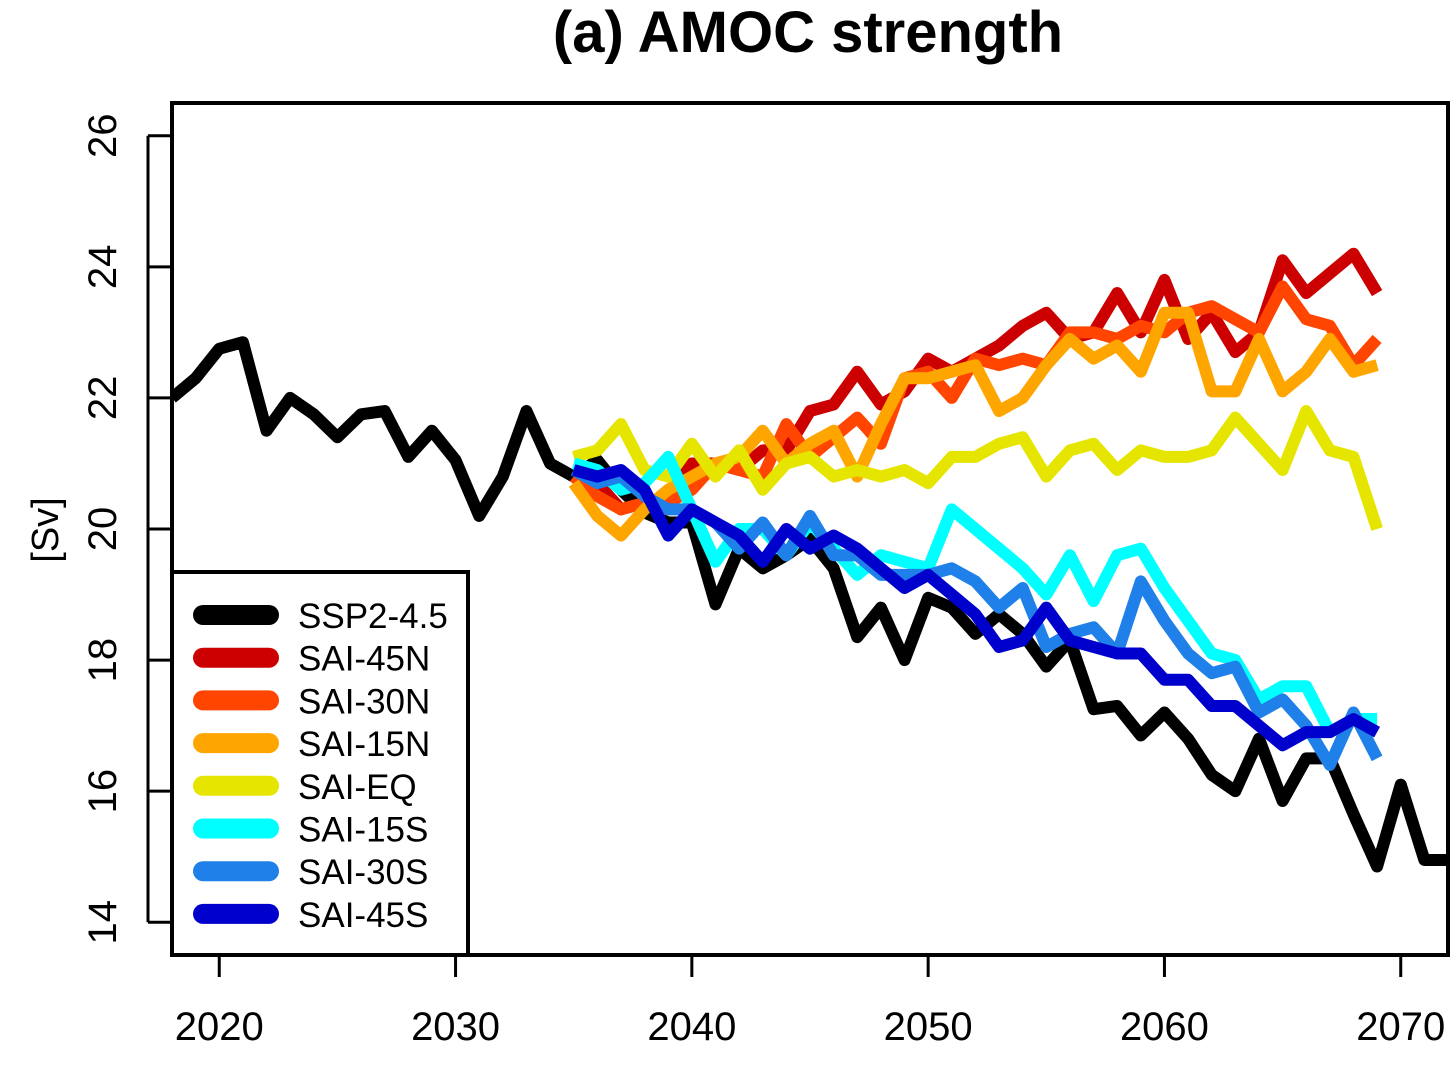  I want to click on y-tick-label: 16, so click(103, 791).